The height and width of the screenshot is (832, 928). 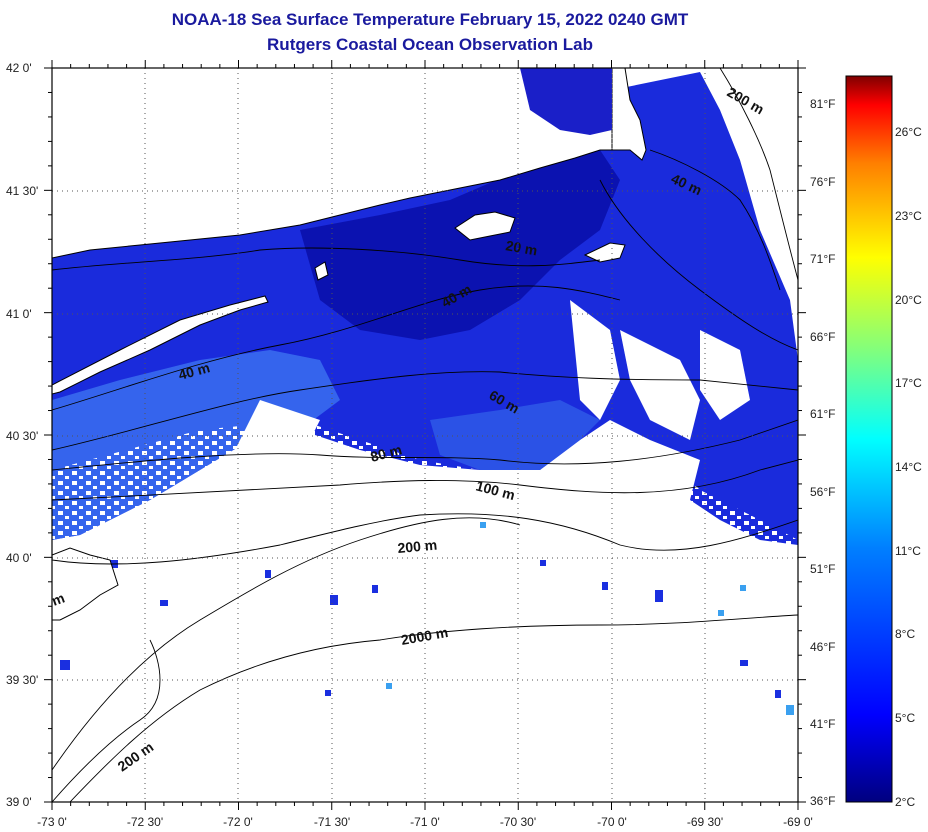 What do you see at coordinates (822, 647) in the screenshot?
I see `fahrenheit-label: 46°F` at bounding box center [822, 647].